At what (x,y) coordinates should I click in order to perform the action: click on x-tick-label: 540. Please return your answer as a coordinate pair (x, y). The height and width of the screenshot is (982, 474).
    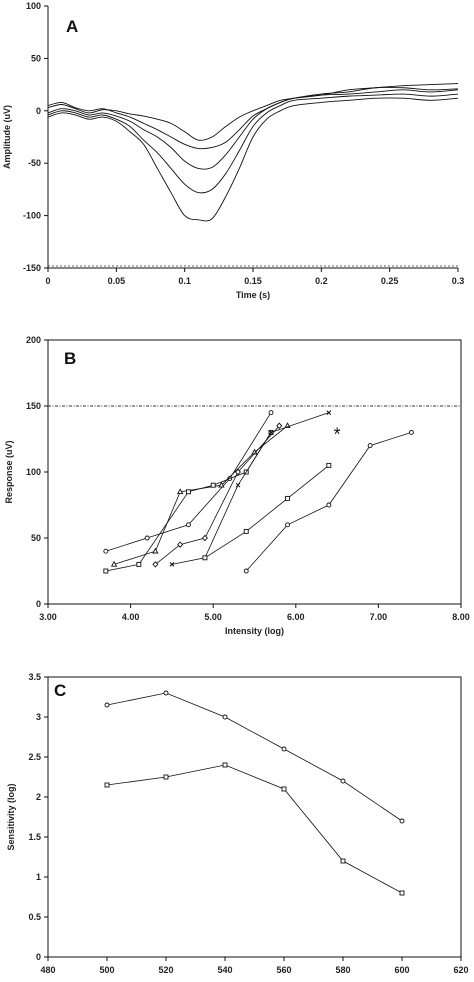
    Looking at the image, I should click on (224, 970).